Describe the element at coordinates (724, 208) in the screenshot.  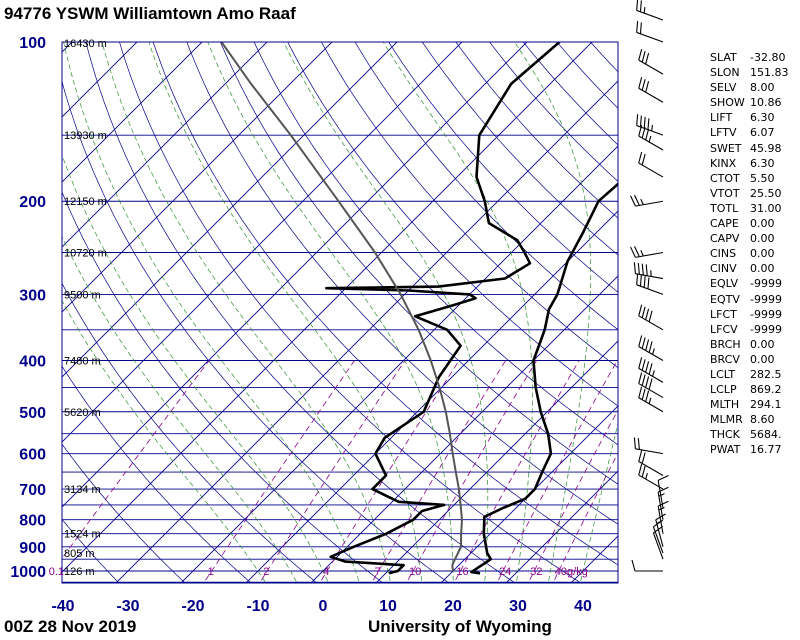
I see `index-key: TOTL` at that location.